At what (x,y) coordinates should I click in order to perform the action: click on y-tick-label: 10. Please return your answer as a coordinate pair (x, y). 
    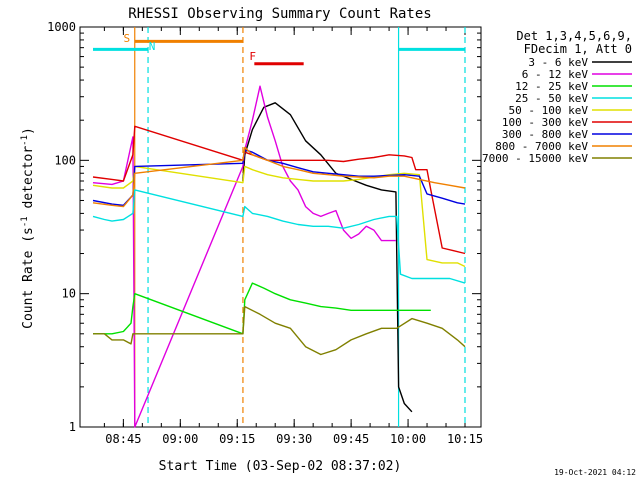
    Looking at the image, I should click on (69, 294).